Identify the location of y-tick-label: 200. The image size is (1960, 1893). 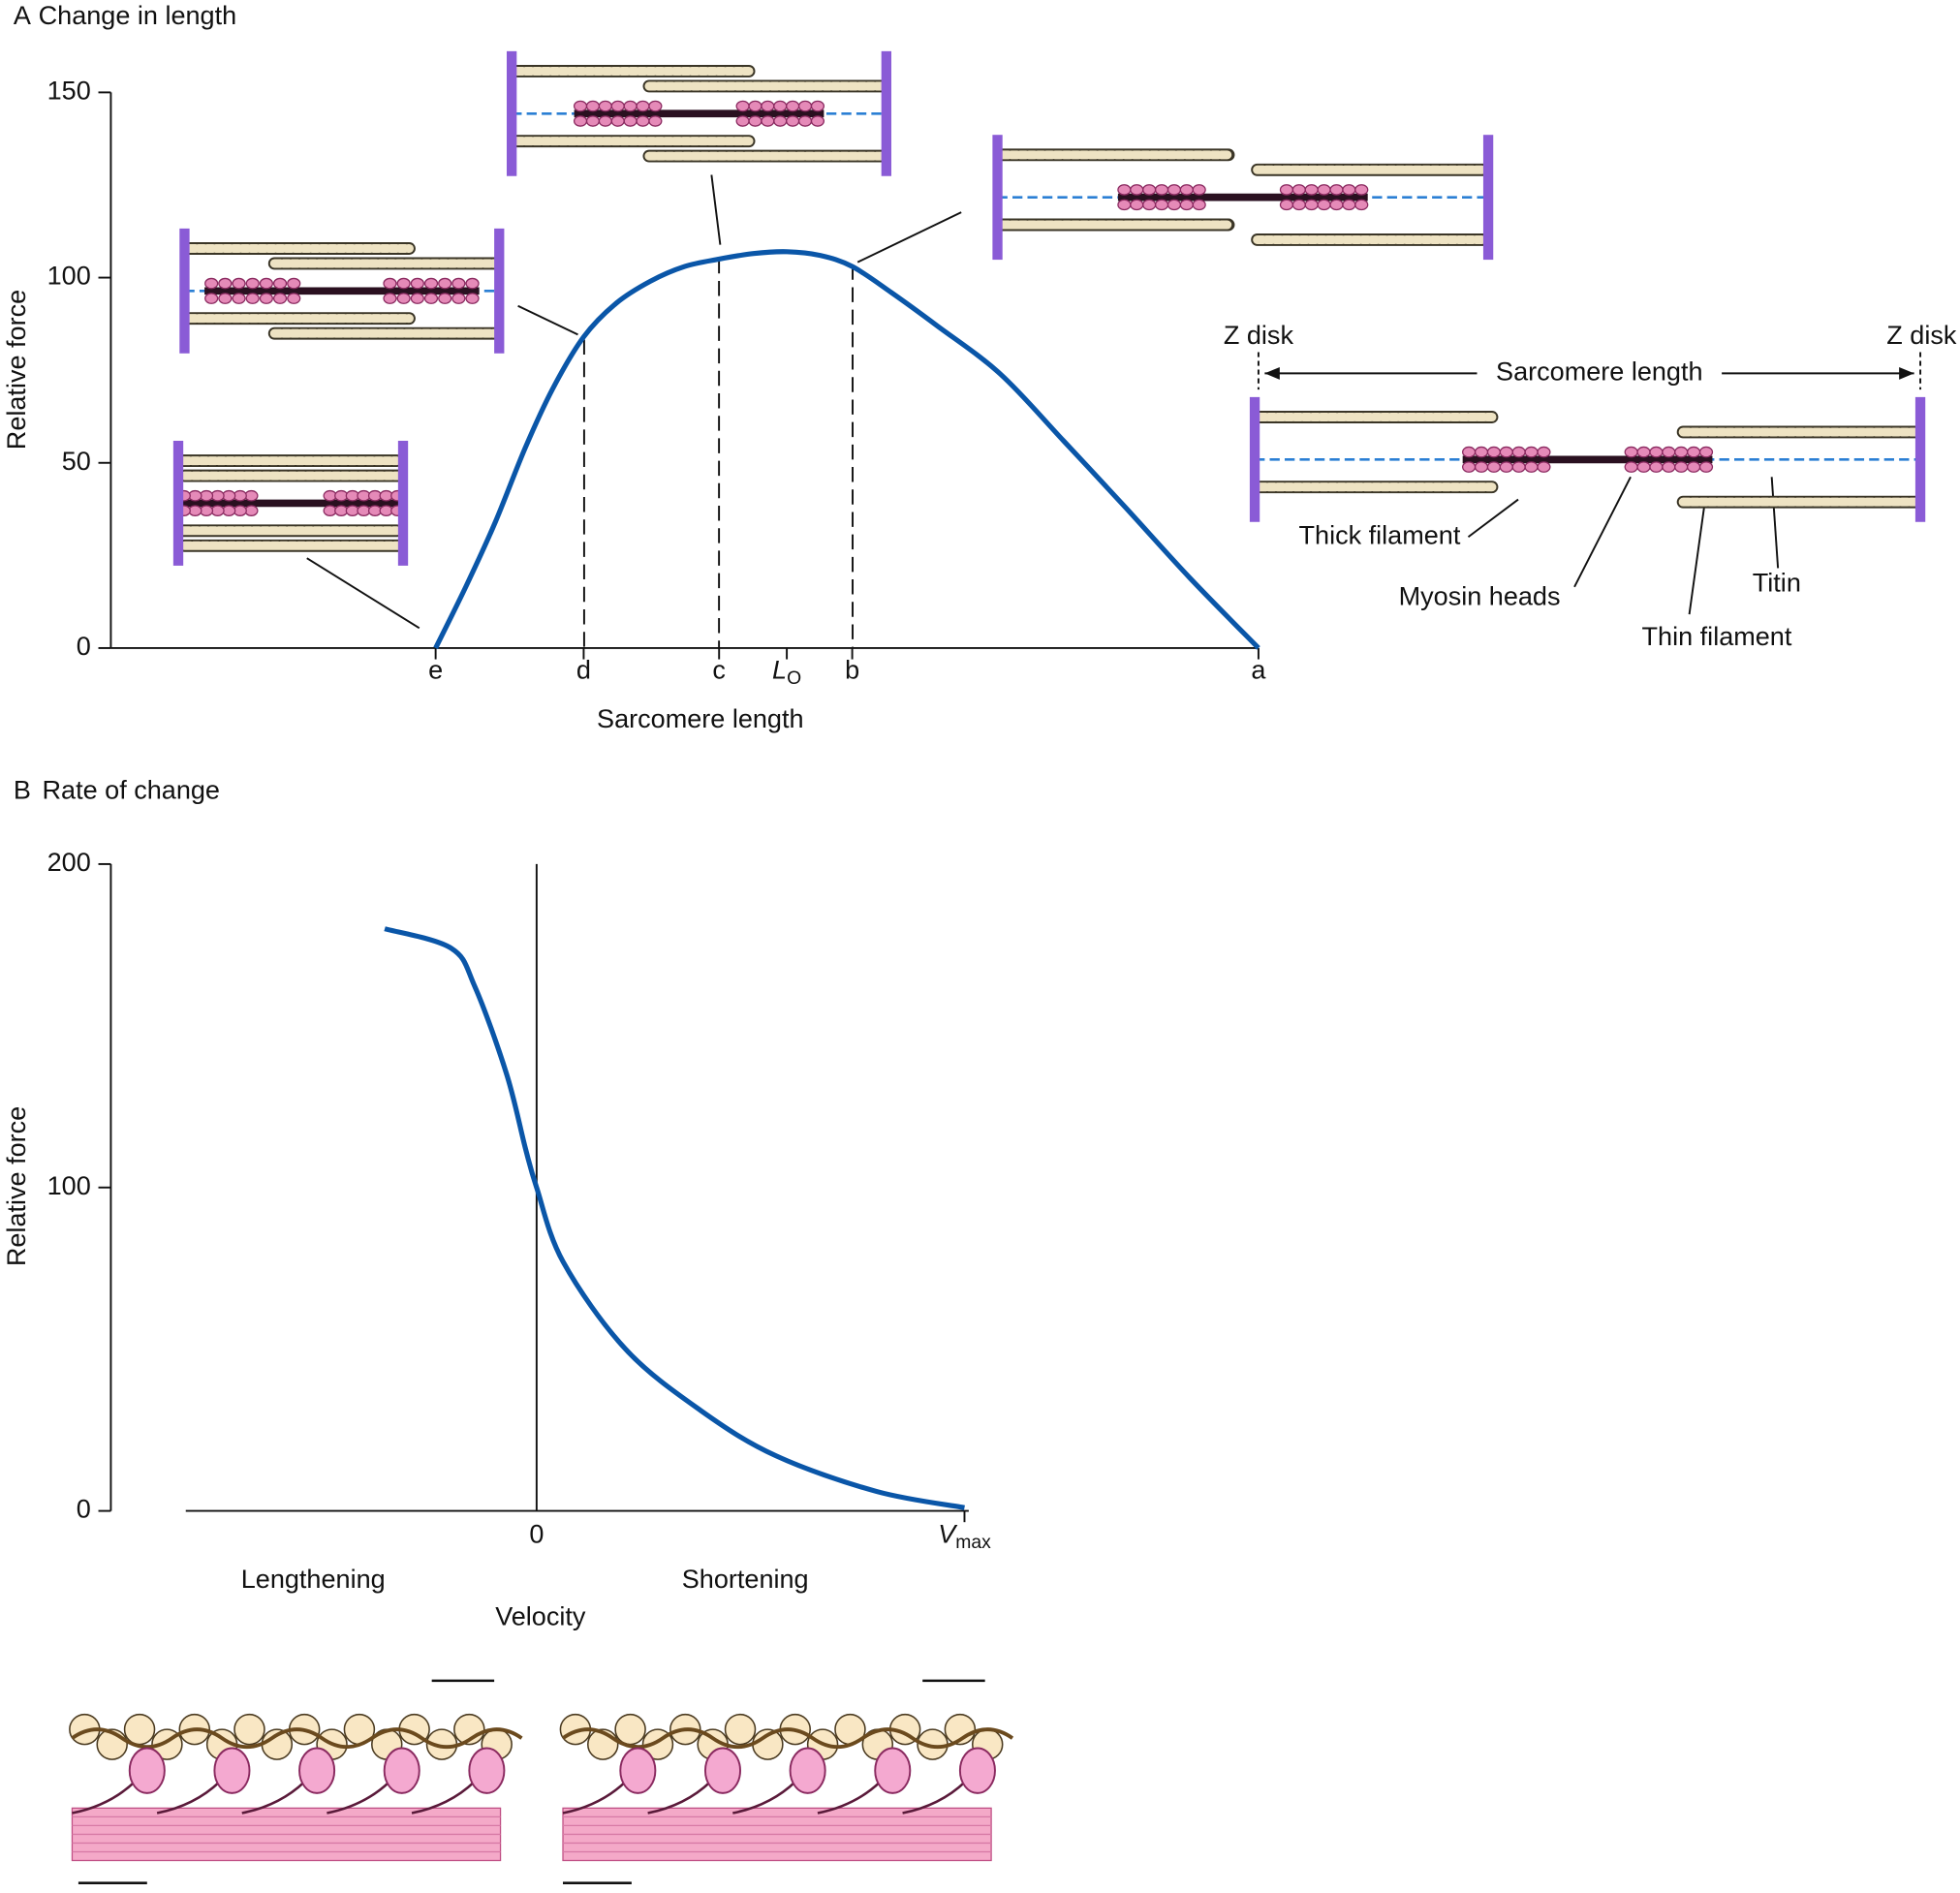
(69, 862).